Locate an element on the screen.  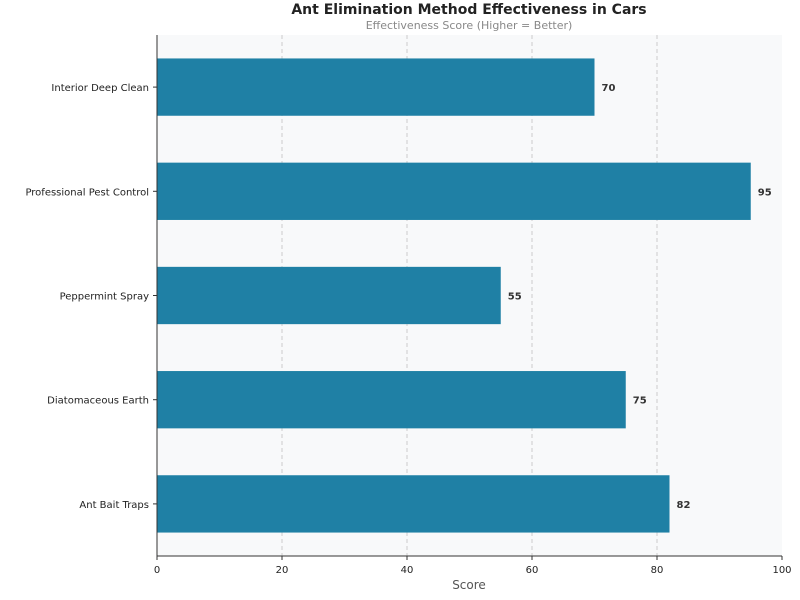
x-axis-label: Score is located at coordinates (469, 585).